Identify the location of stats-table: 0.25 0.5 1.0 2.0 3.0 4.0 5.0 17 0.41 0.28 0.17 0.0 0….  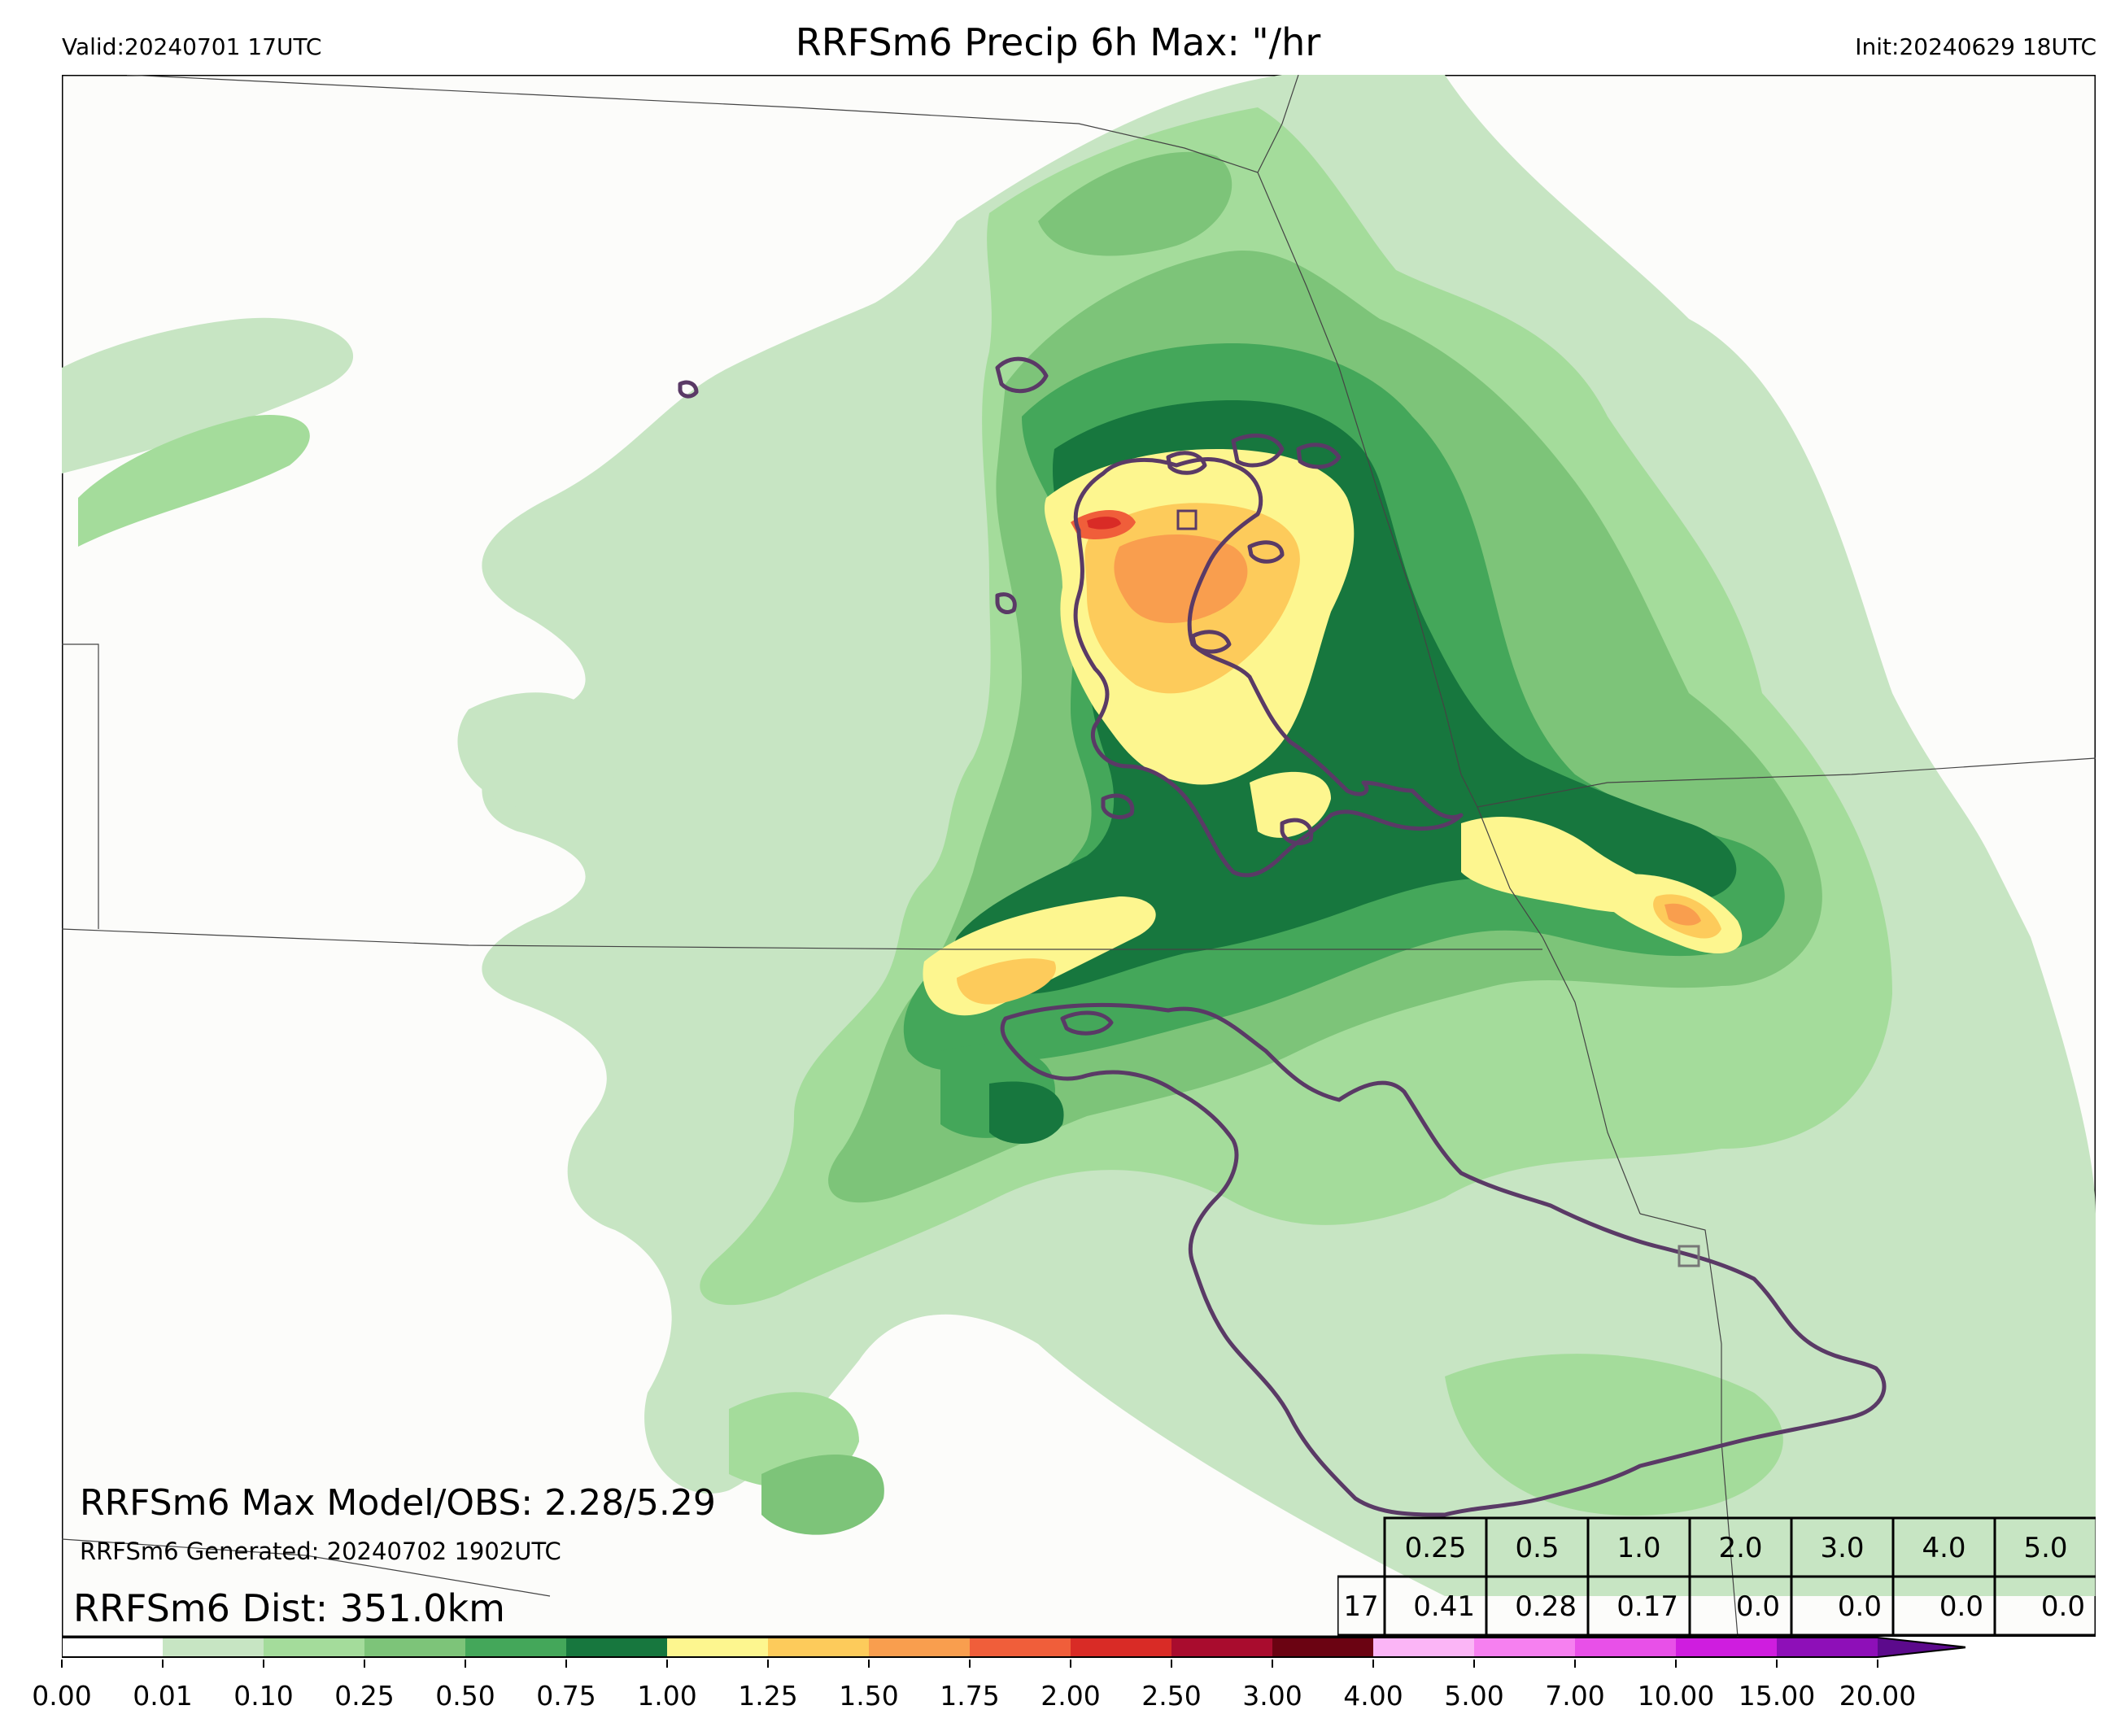
(1716, 1576).